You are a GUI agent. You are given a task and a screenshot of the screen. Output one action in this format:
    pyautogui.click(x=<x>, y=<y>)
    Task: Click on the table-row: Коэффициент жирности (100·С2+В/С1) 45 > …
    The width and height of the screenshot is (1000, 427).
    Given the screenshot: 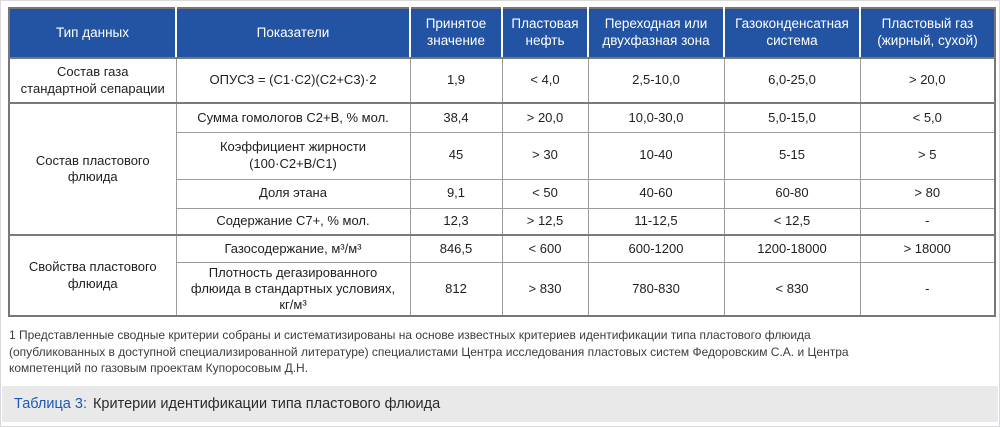 What is the action you would take?
    pyautogui.click(x=502, y=155)
    